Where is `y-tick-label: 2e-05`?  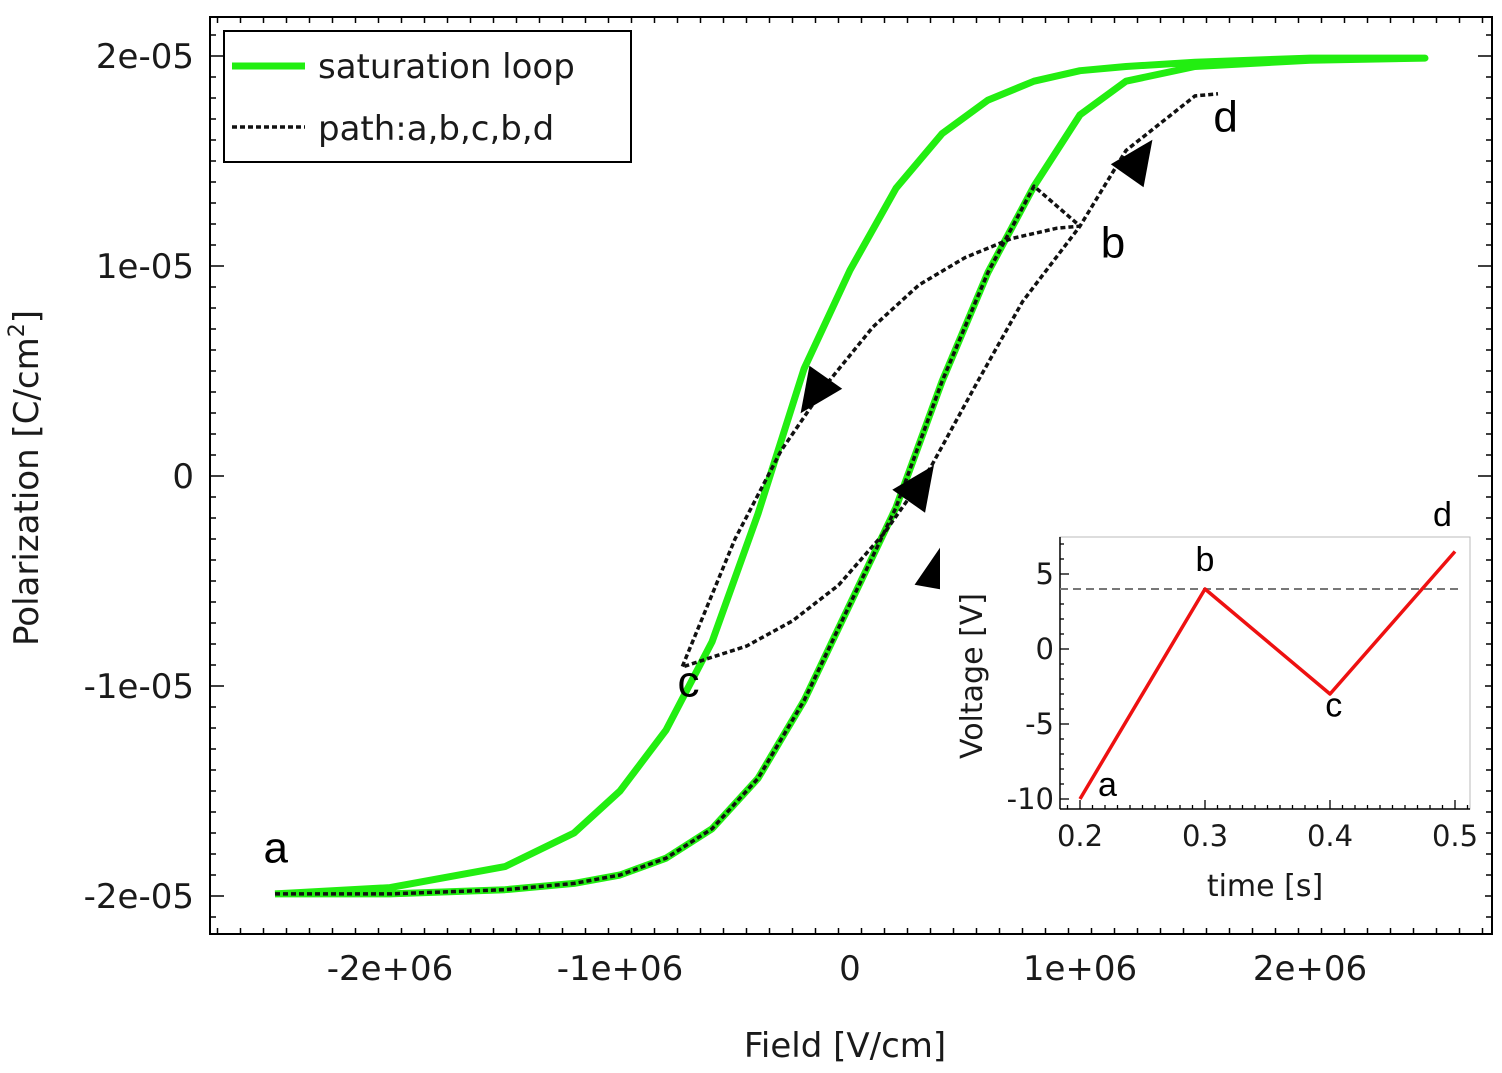
y-tick-label: 2e-05 is located at coordinates (145, 57).